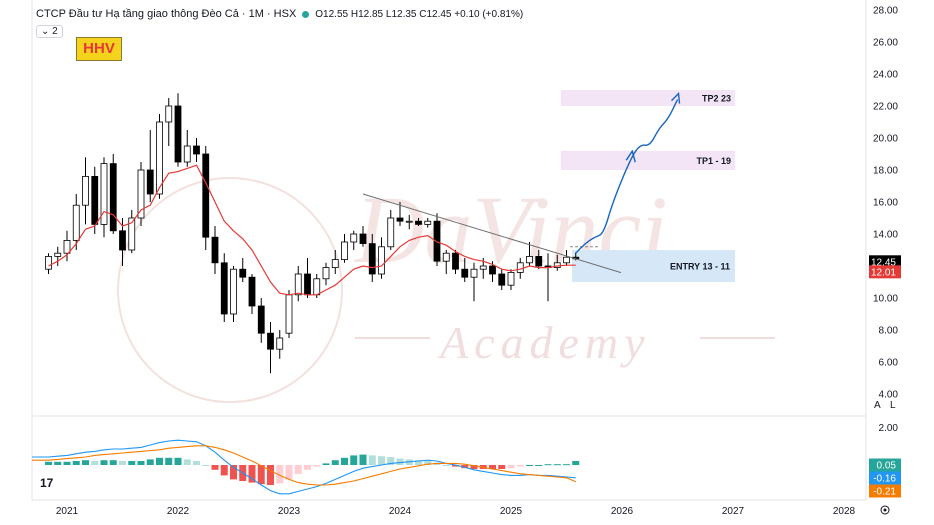 The image size is (934, 525). What do you see at coordinates (884, 479) in the screenshot?
I see `macd-value-label: -0.16` at bounding box center [884, 479].